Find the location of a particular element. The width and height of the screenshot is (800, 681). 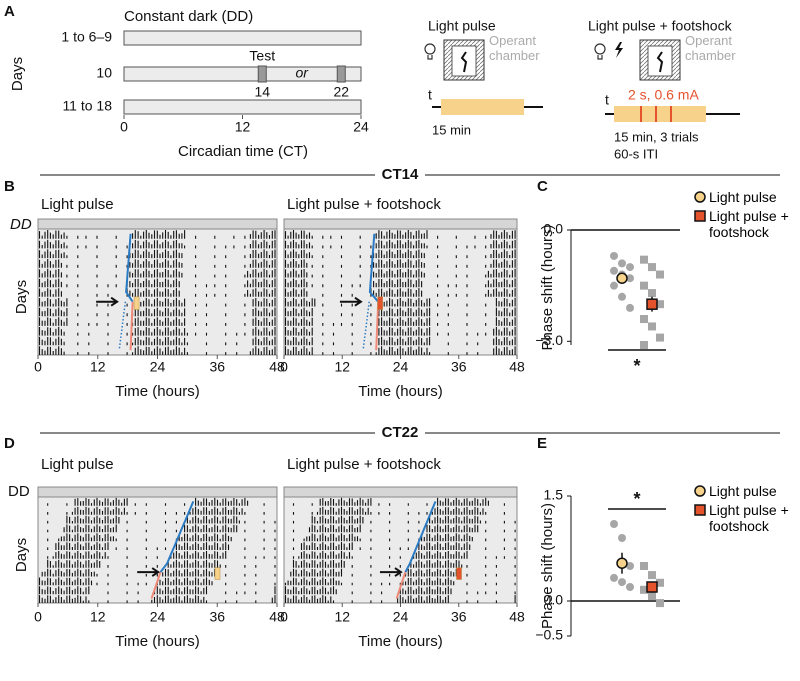

shock-label: 2 s, 0.6 mA is located at coordinates (663, 95).